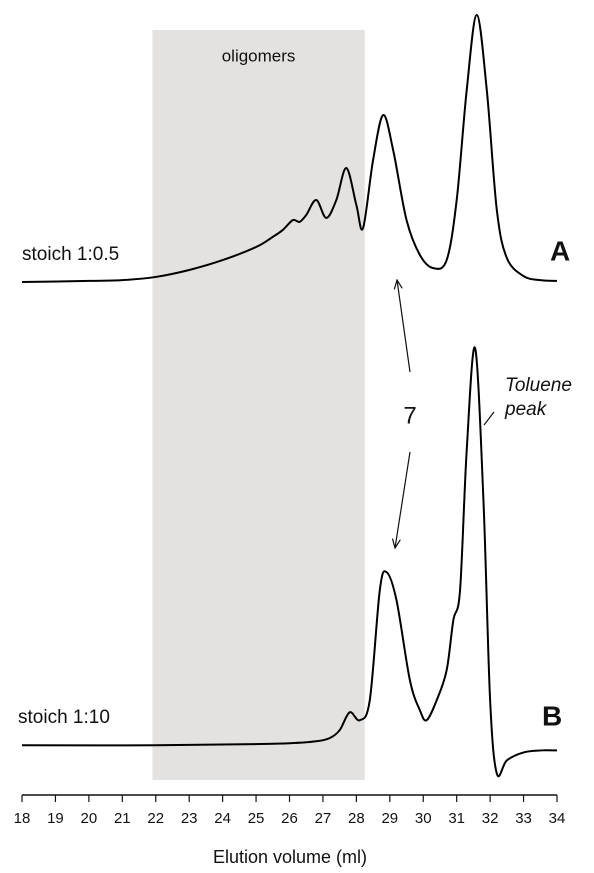 The image size is (594, 873). What do you see at coordinates (356, 818) in the screenshot?
I see `x-tick-label: 28` at bounding box center [356, 818].